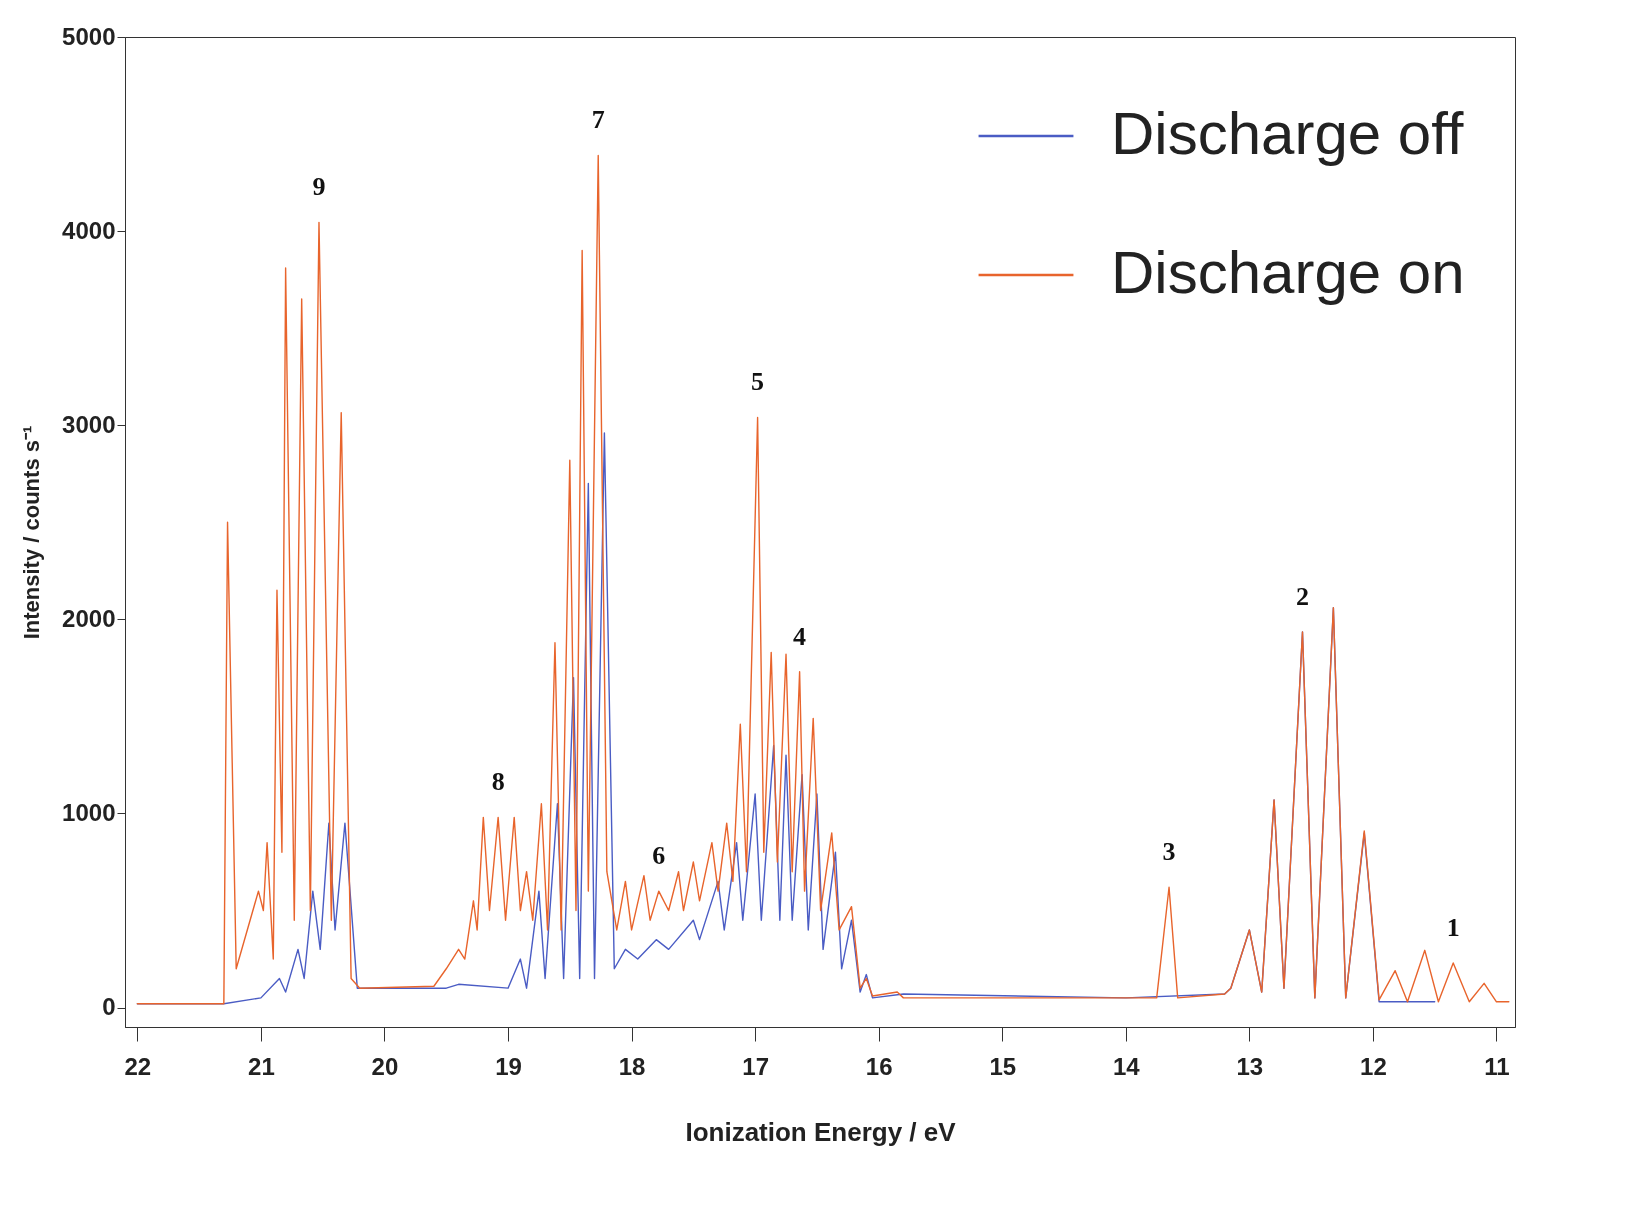 This screenshot has height=1205, width=1642. I want to click on annotation: 3, so click(1169, 852).